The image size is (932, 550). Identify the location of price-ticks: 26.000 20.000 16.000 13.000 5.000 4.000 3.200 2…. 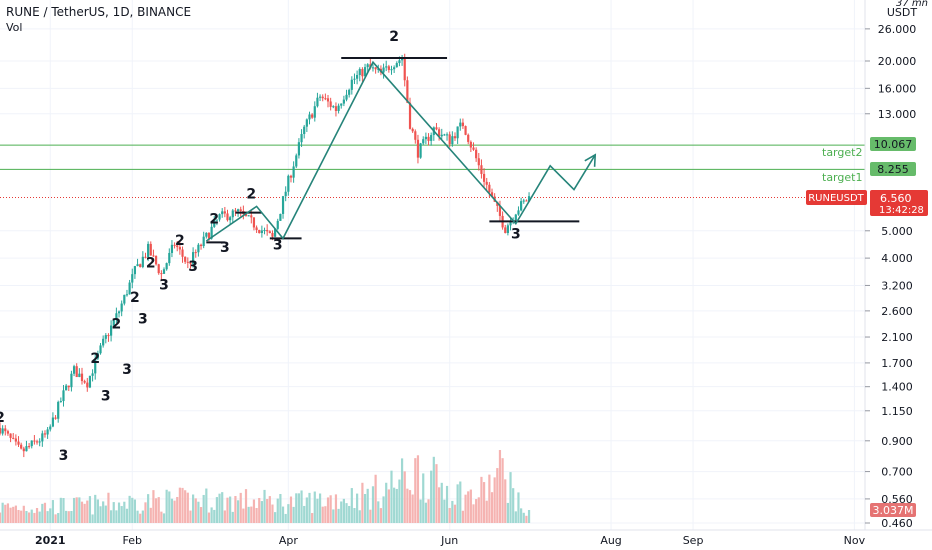
(890, 276).